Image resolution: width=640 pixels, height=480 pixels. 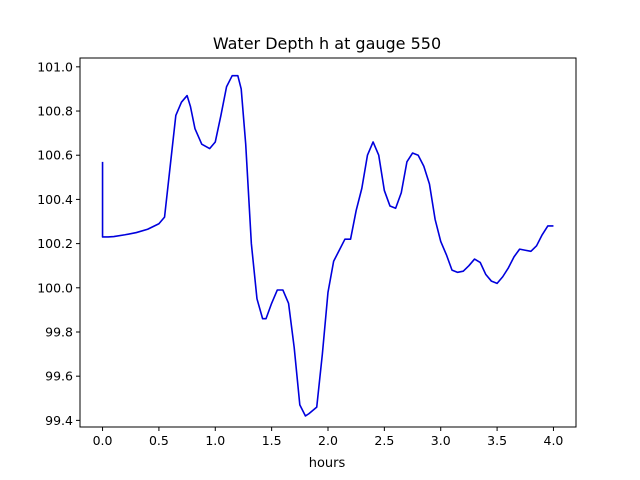 What do you see at coordinates (327, 43) in the screenshot?
I see `chart-title: Water Depth h at gauge 550` at bounding box center [327, 43].